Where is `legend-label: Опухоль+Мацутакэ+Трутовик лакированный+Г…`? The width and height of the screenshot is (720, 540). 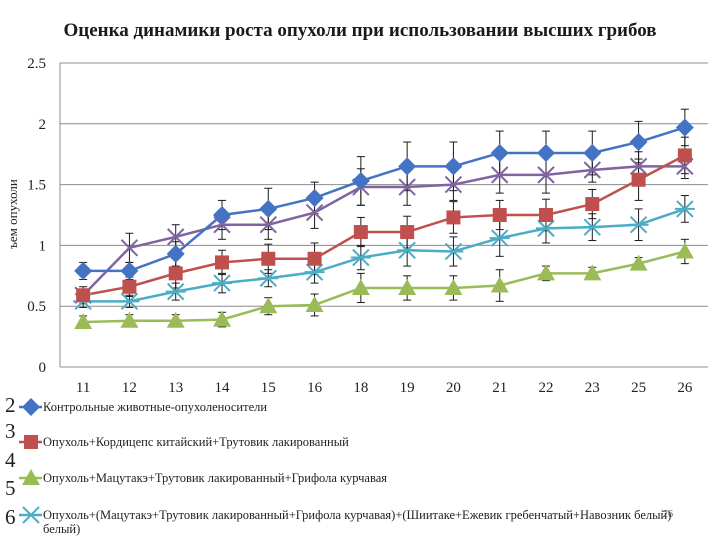
legend-label: Опухоль+Мацутакэ+Трутовик лакированный+Г… is located at coordinates (215, 478).